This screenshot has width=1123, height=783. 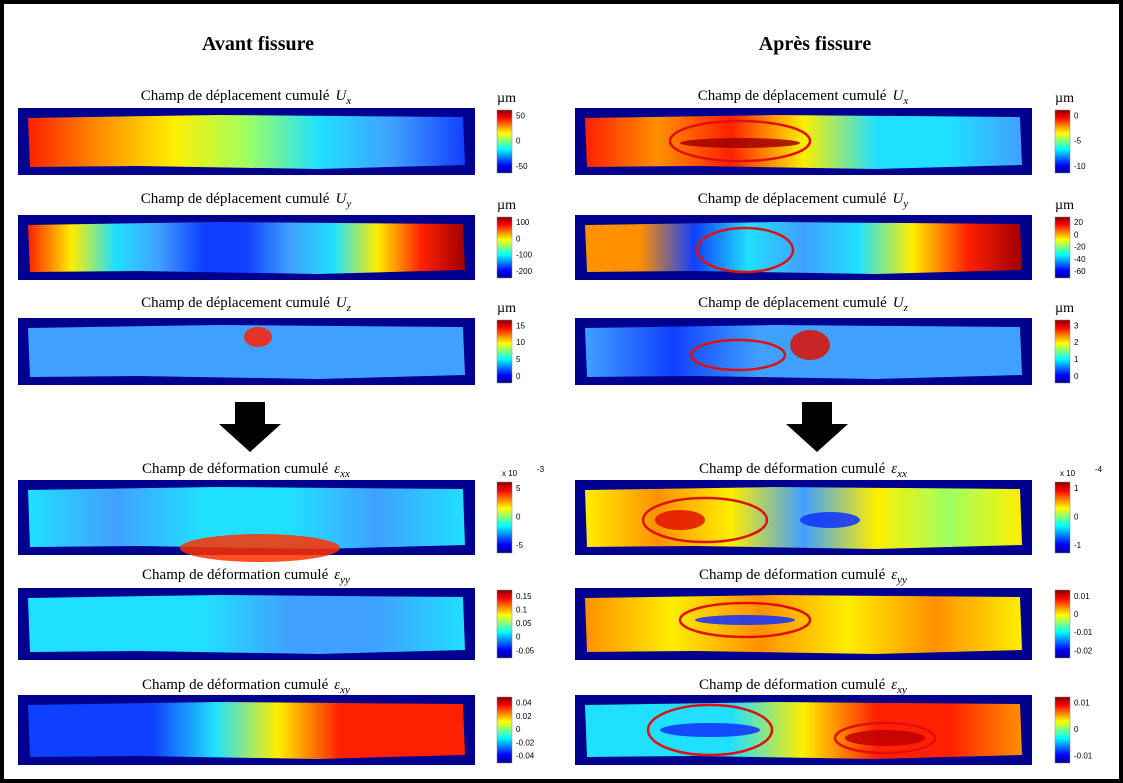 What do you see at coordinates (1080, 259) in the screenshot?
I see `colorbar-tick-label: -40` at bounding box center [1080, 259].